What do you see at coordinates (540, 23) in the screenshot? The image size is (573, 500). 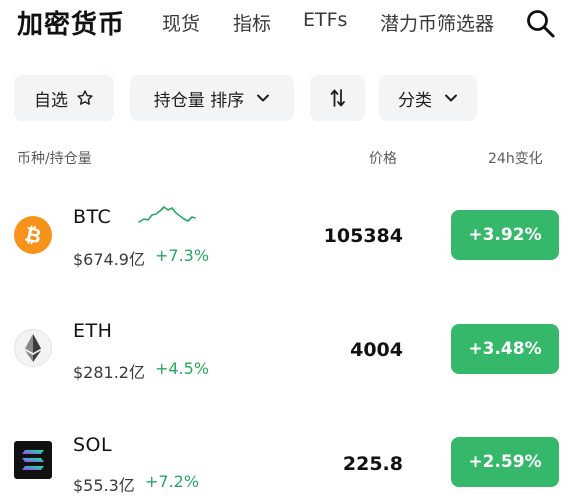 I see `search-icon` at bounding box center [540, 23].